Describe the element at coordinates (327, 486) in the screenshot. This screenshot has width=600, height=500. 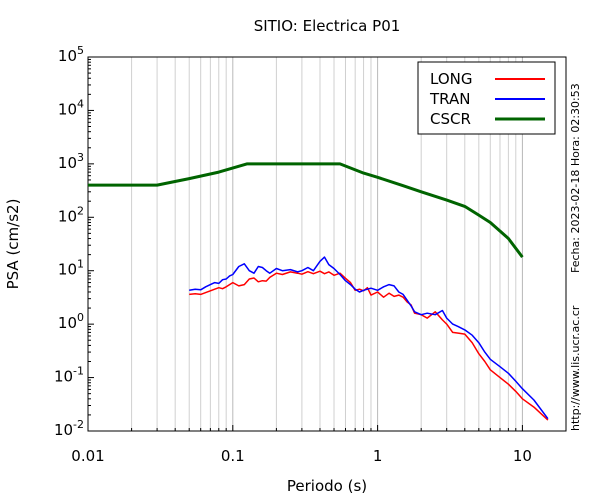
I see `x-axis-label: Periodo (s)` at that location.